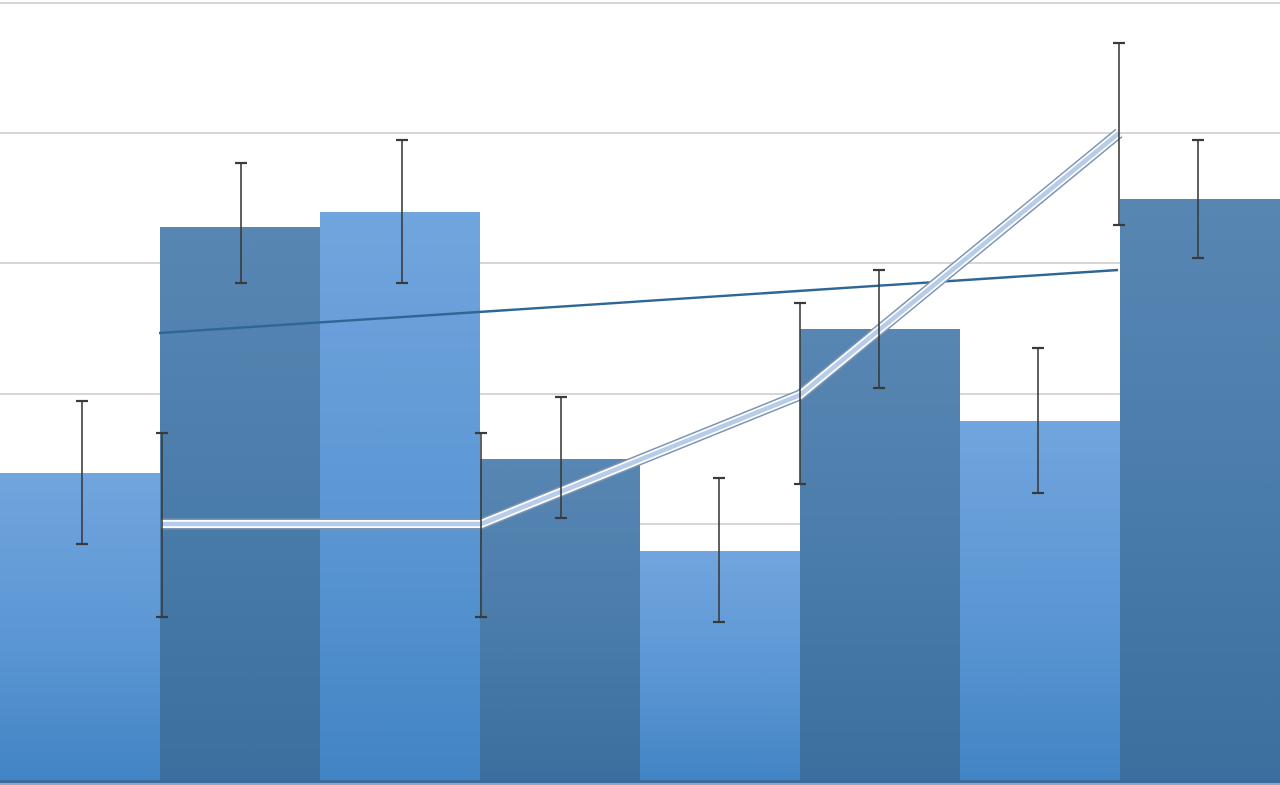 The height and width of the screenshot is (785, 1280). I want to click on chart-floor, so click(640, 782).